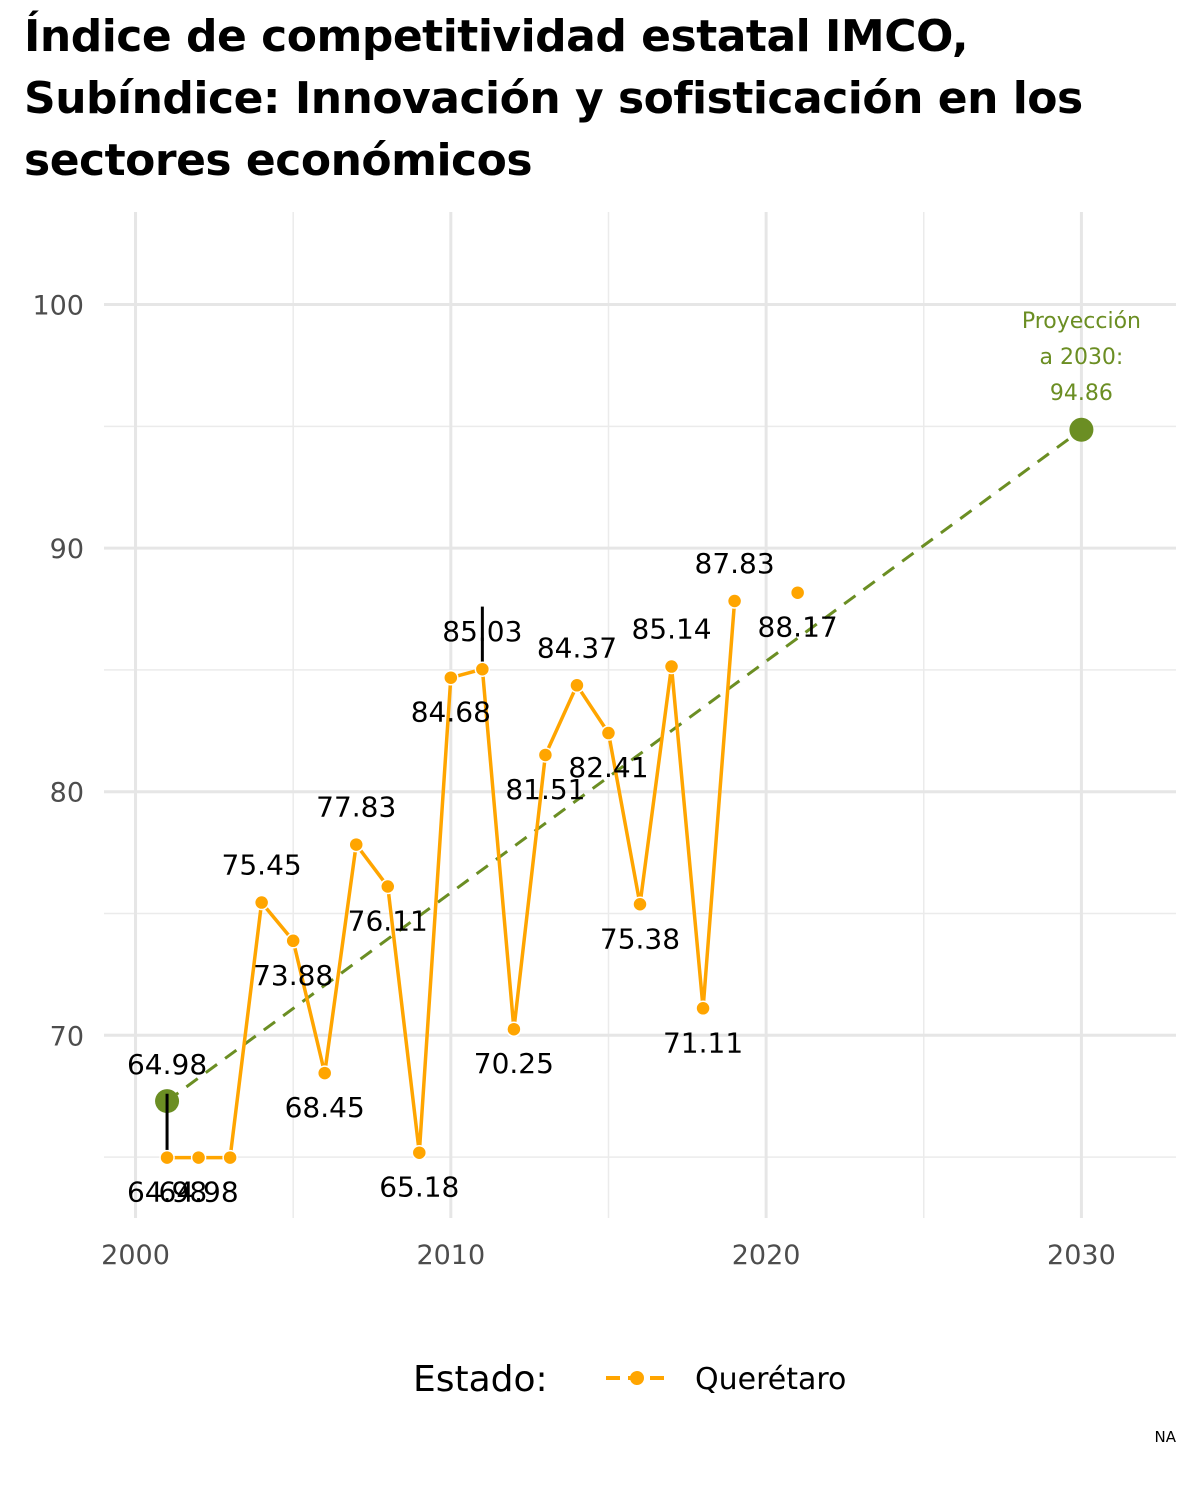 This screenshot has width=1200, height=1500. What do you see at coordinates (1081, 429) in the screenshot?
I see `projection-point` at bounding box center [1081, 429].